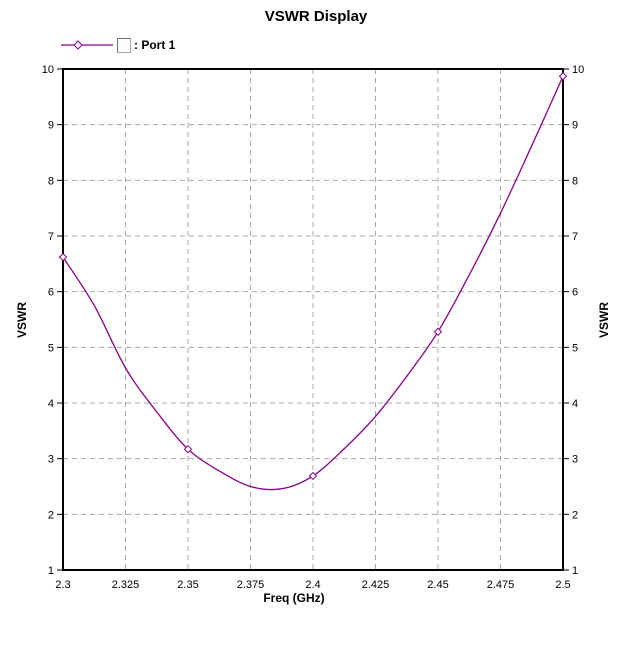  What do you see at coordinates (51, 404) in the screenshot?
I see `y-tick-label-left: 4` at bounding box center [51, 404].